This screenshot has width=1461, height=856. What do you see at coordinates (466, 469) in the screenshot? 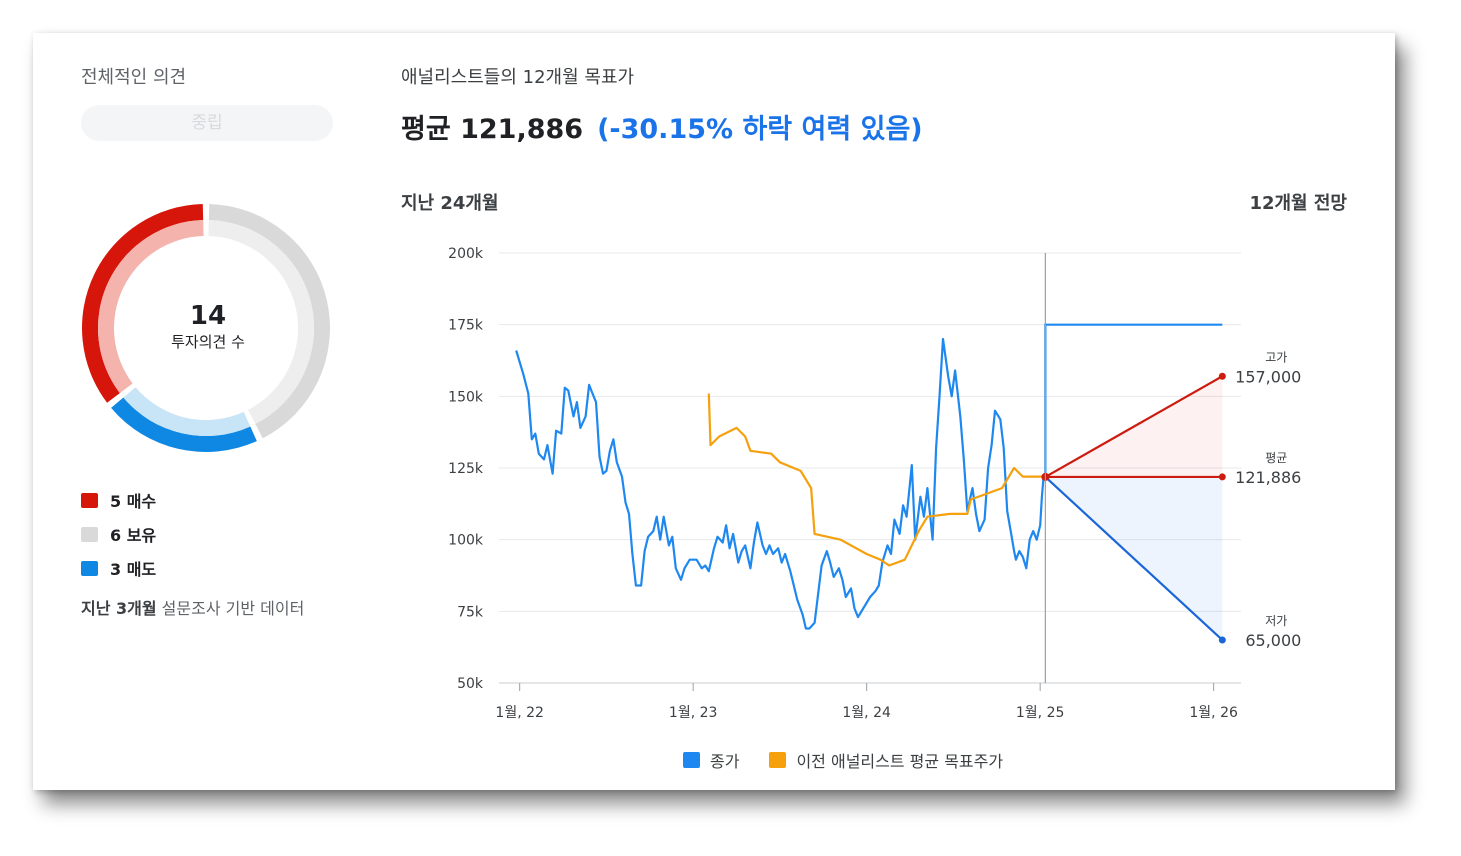
I see `y-tick-label: 125k` at bounding box center [466, 469].